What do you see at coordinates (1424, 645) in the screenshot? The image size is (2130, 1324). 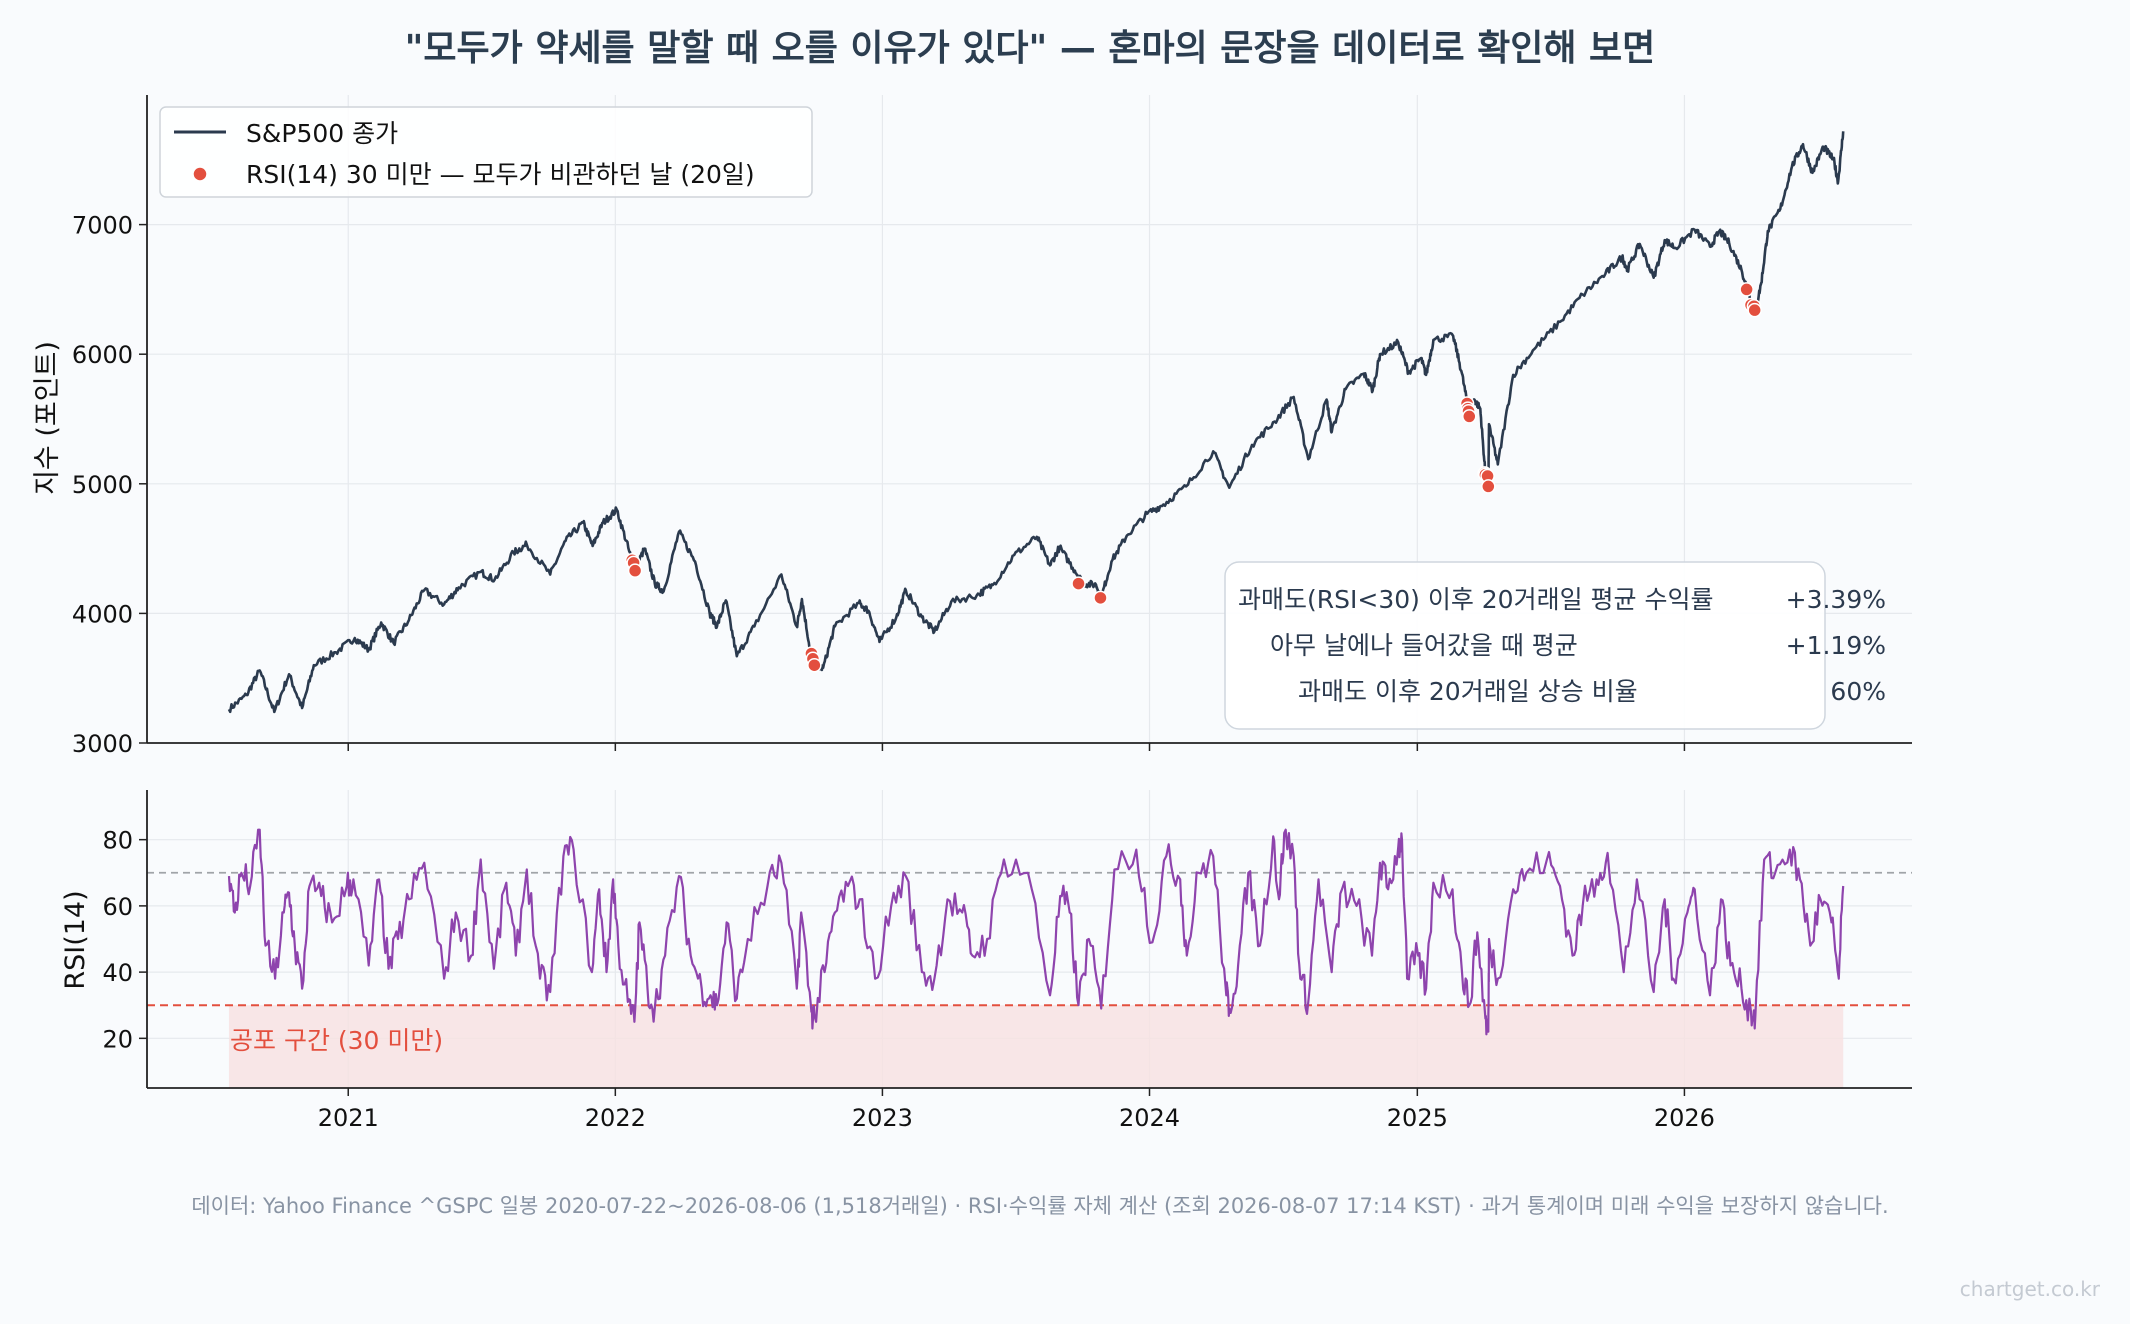 I see `stats-label-any-day-return: 아무 날에나 들어갔을 때 평균` at bounding box center [1424, 645].